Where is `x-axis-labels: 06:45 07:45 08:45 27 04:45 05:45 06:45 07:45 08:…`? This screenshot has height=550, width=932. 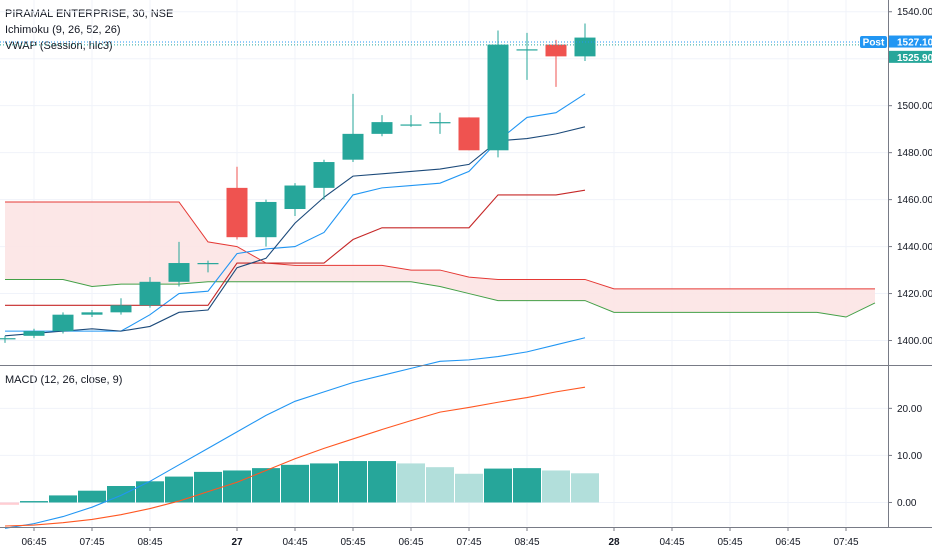
x-axis-labels: 06:45 07:45 08:45 27 04:45 05:45 06:45 07:45 08:… is located at coordinates (440, 537).